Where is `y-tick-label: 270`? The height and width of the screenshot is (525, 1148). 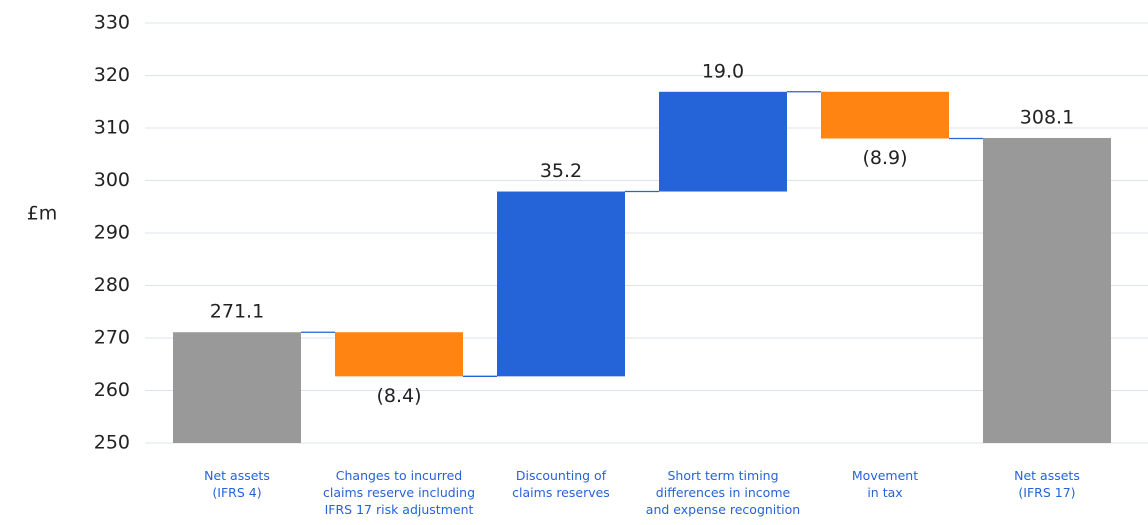
y-tick-label: 270 is located at coordinates (112, 338).